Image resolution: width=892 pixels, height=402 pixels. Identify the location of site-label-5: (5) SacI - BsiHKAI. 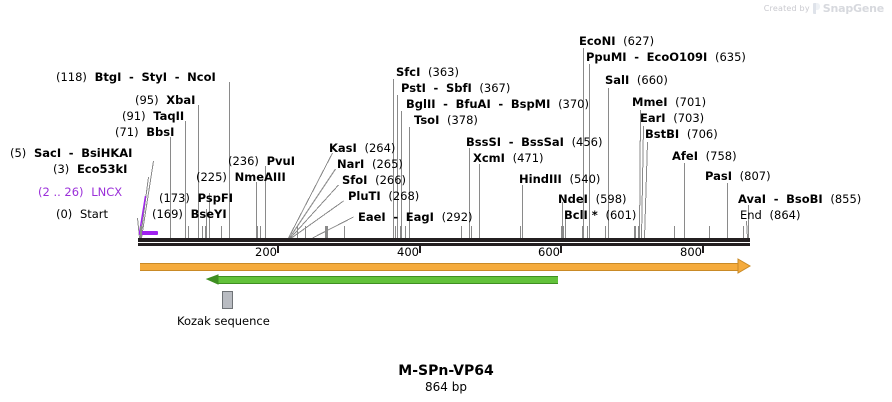
(73, 153).